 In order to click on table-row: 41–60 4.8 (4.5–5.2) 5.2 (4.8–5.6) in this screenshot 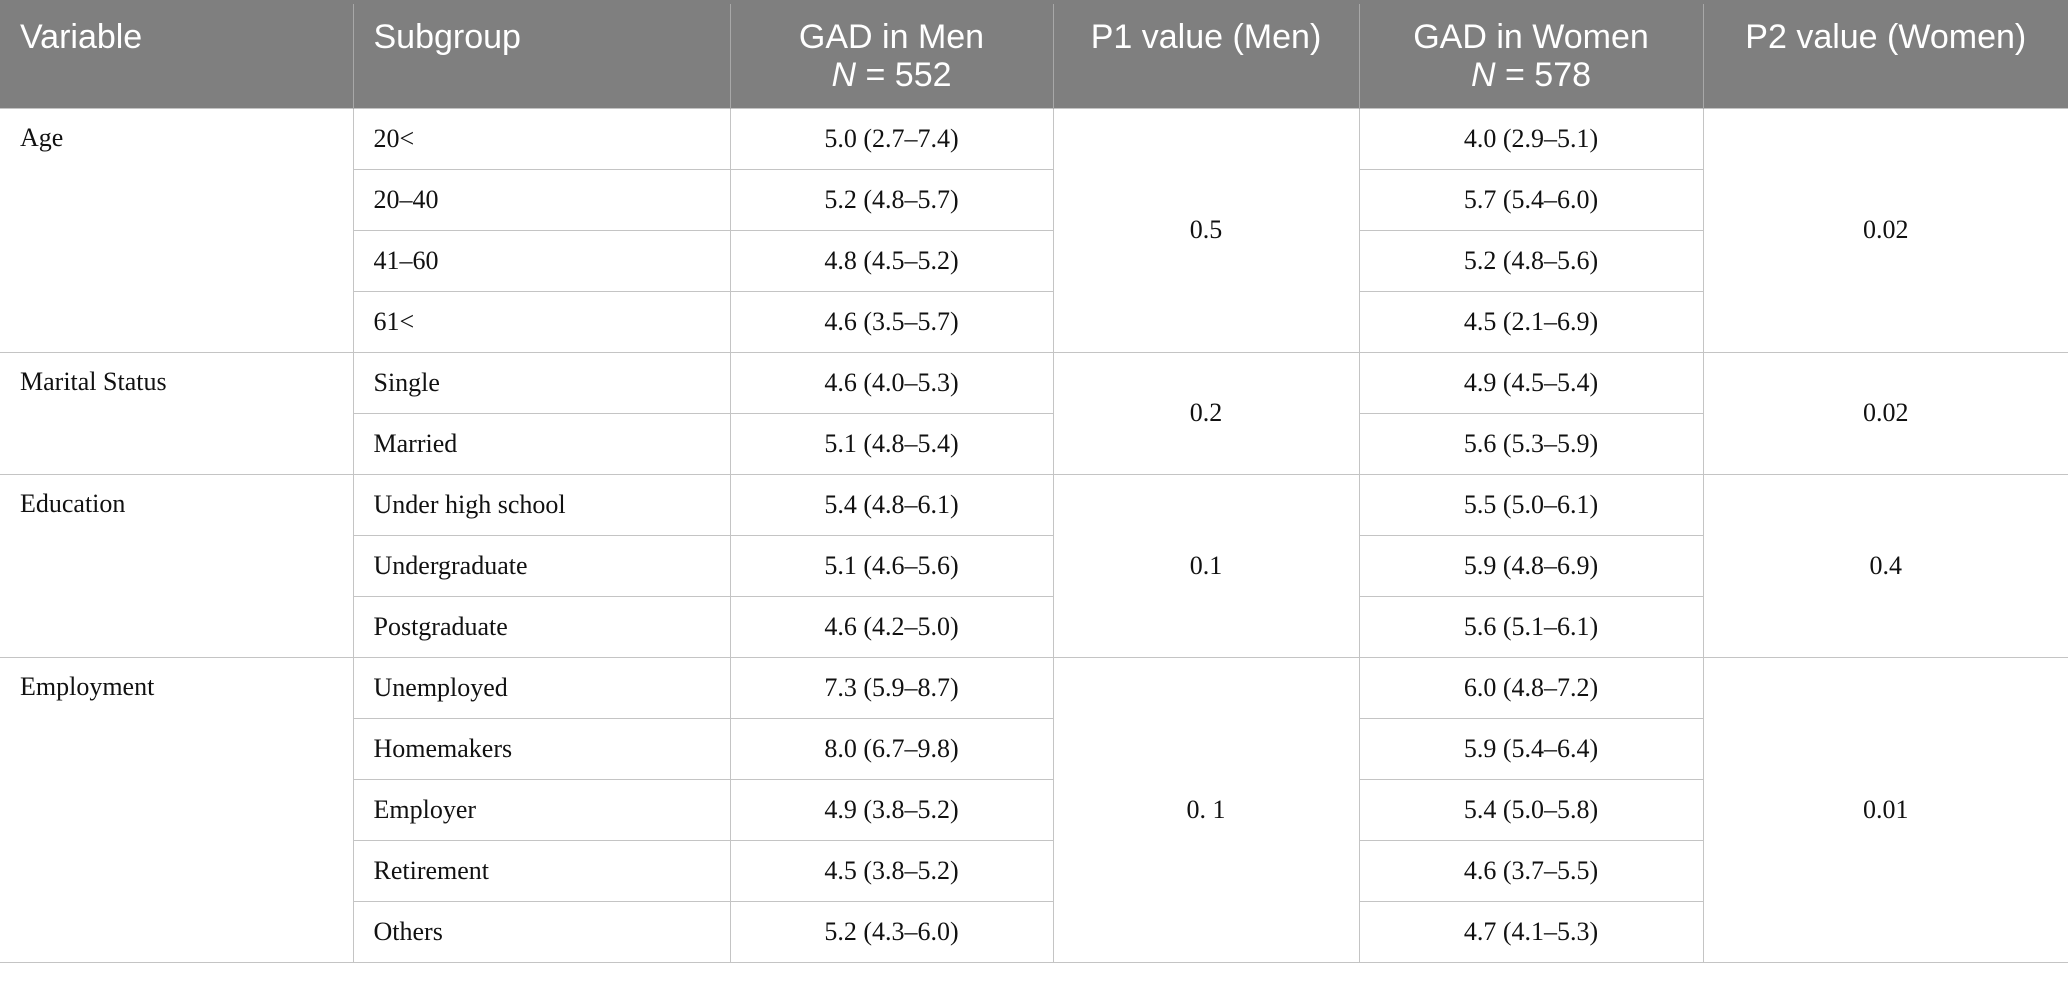, I will do `click(1034, 260)`.